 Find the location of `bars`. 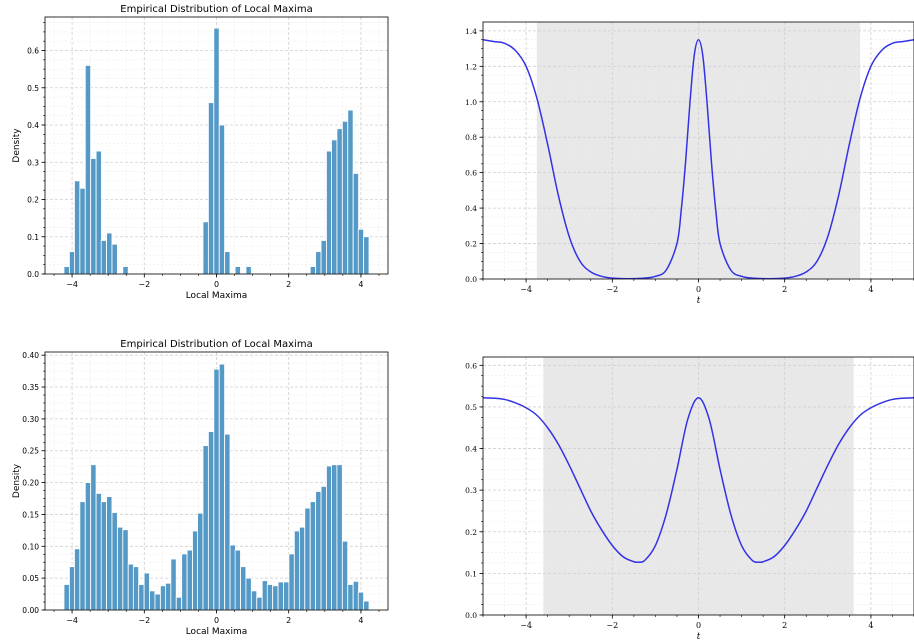

bars is located at coordinates (216, 487).